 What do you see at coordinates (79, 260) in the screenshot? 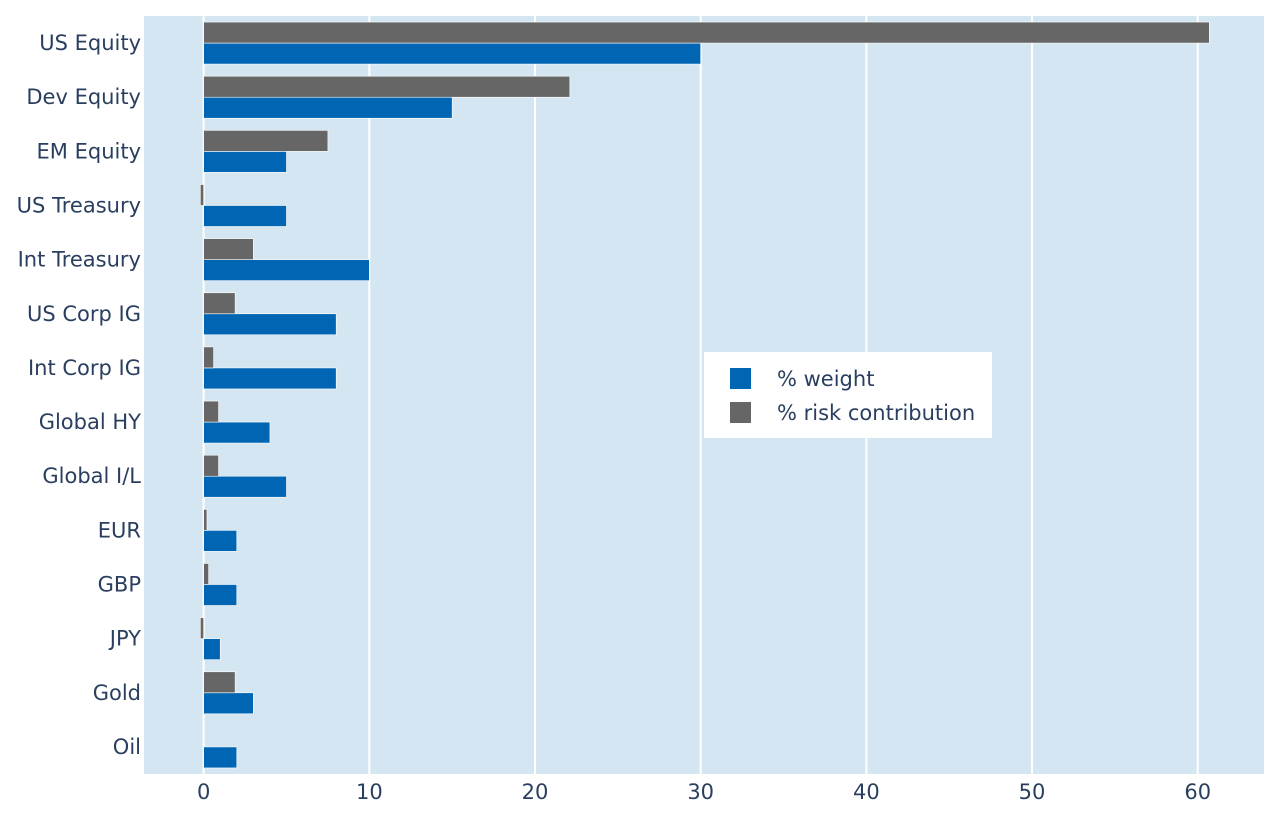
I see `y-tick-label-int-treasury: Int Treasury` at bounding box center [79, 260].